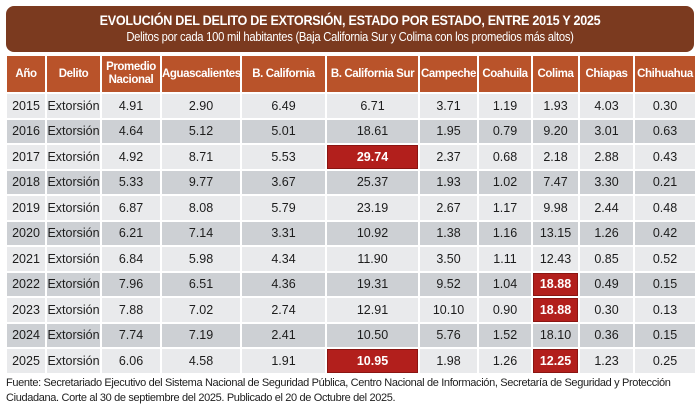 This screenshot has width=700, height=414. I want to click on value-cell: 6.51, so click(201, 284).